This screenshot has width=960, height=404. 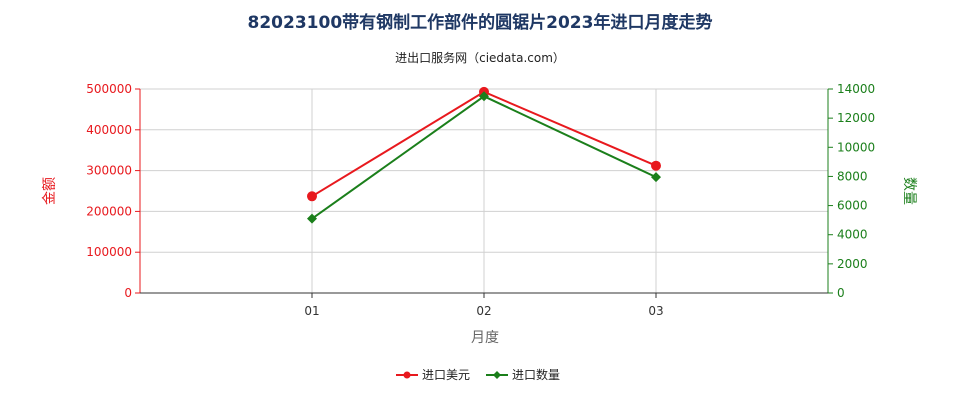 What do you see at coordinates (109, 89) in the screenshot?
I see `y-left-tick-label: 500000` at bounding box center [109, 89].